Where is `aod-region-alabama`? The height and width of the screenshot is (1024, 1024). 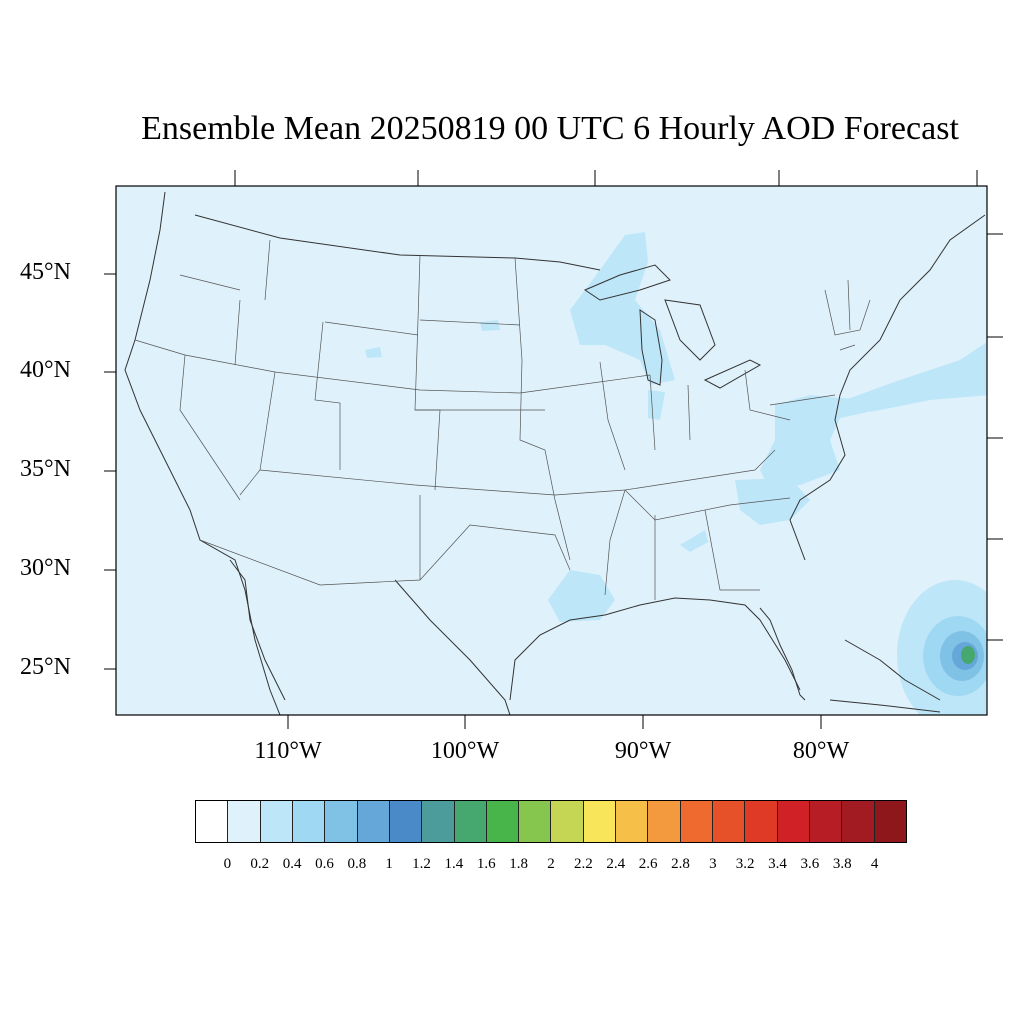
aod-region-alabama is located at coordinates (694, 541).